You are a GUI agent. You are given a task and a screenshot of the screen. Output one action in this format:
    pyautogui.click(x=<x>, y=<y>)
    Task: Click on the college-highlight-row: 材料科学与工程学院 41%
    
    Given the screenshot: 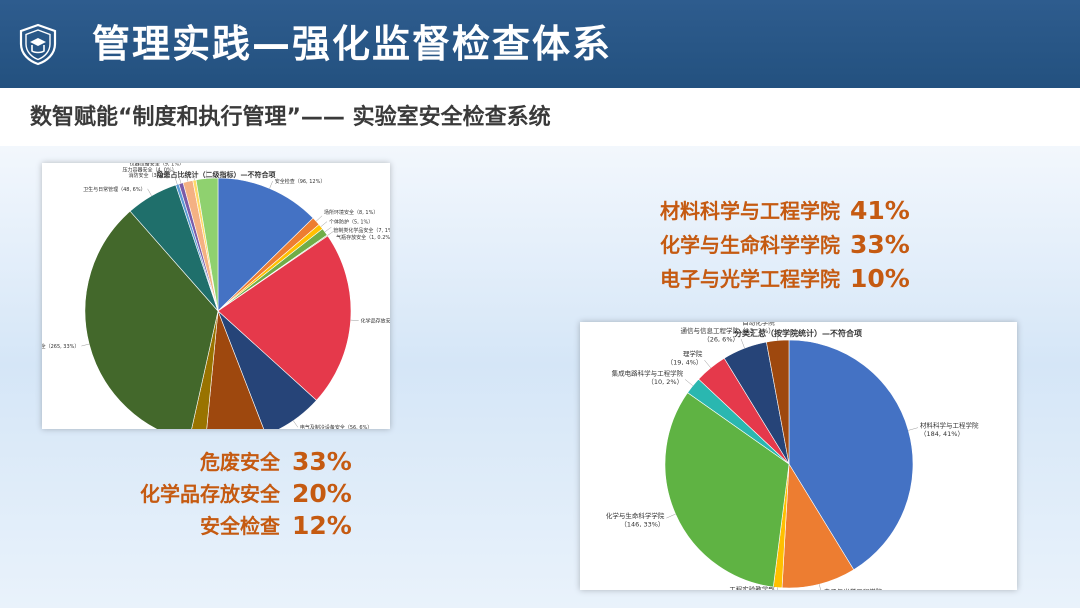 What is the action you would take?
    pyautogui.click(x=772, y=211)
    